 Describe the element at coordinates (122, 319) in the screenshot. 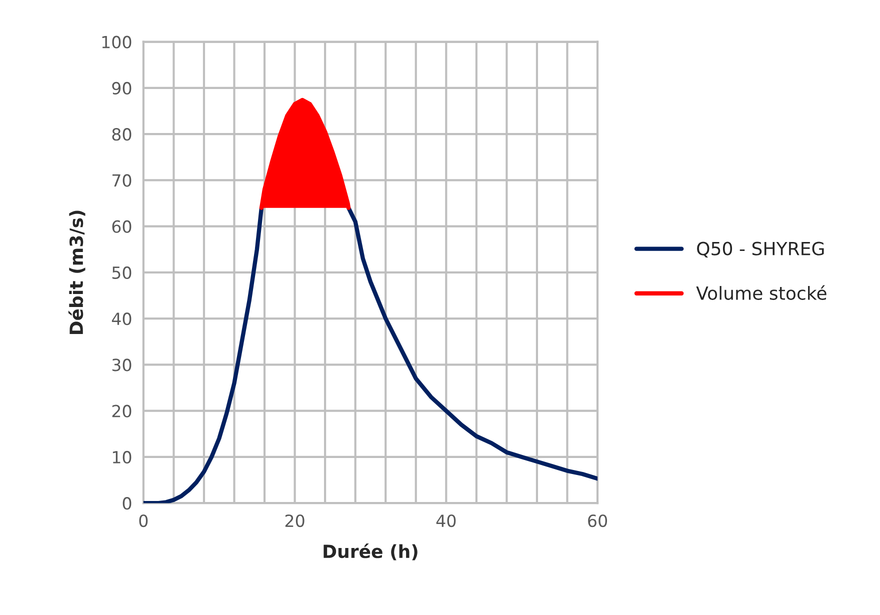

I see `y-tick-label: 40` at that location.